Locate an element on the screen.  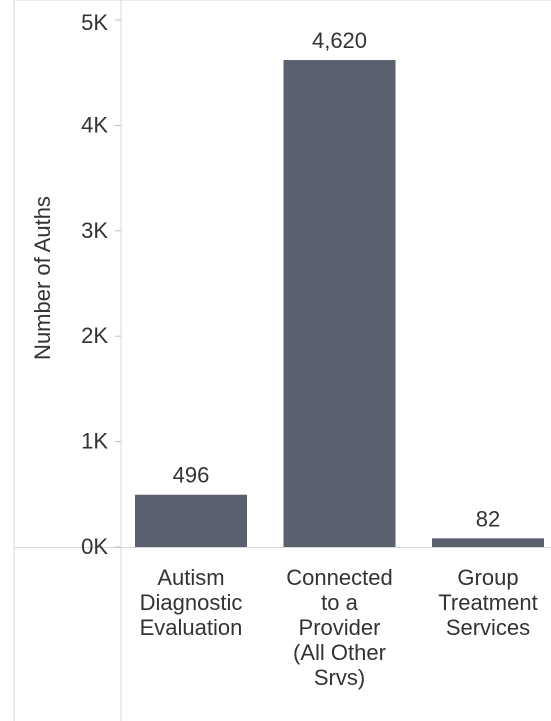
y-tick-label: 0K is located at coordinates (94, 546).